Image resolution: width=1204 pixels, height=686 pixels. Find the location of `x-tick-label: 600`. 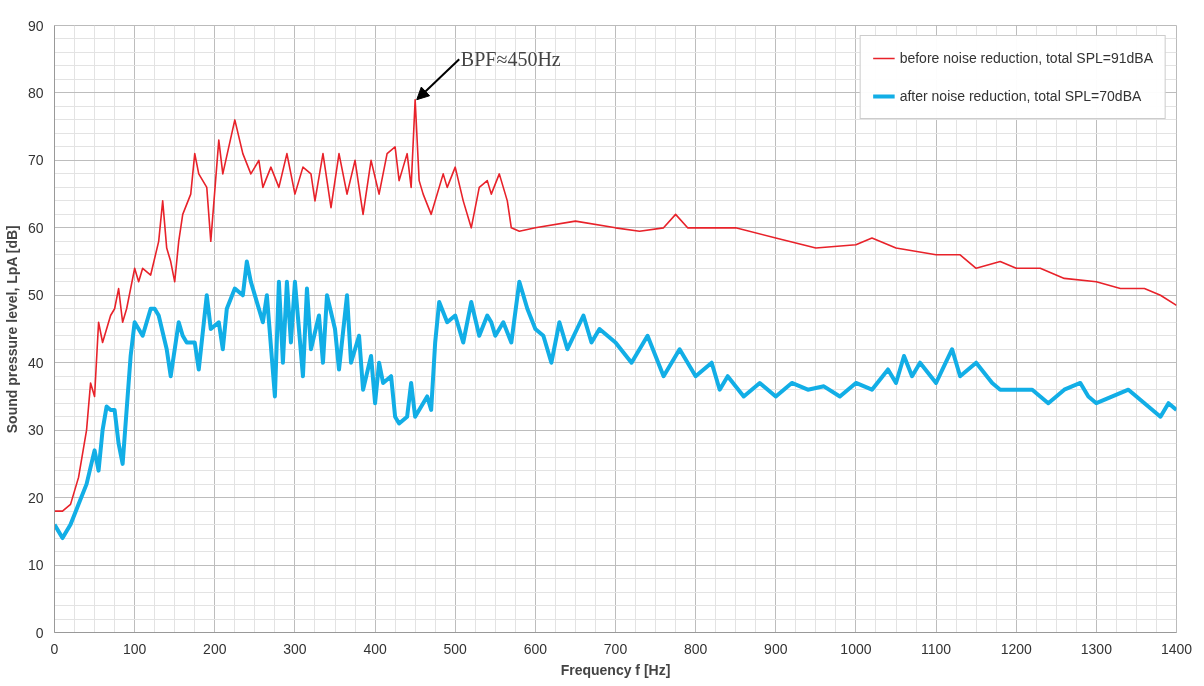

x-tick-label: 600 is located at coordinates (535, 648).